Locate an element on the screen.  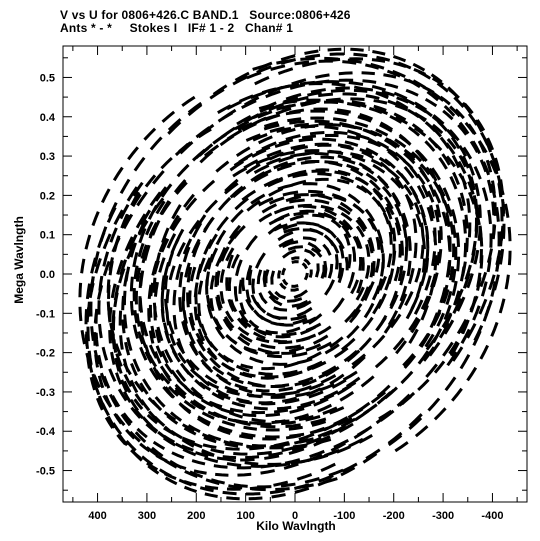
y-axis-label: Mega Wavlngth is located at coordinates (19, 260).